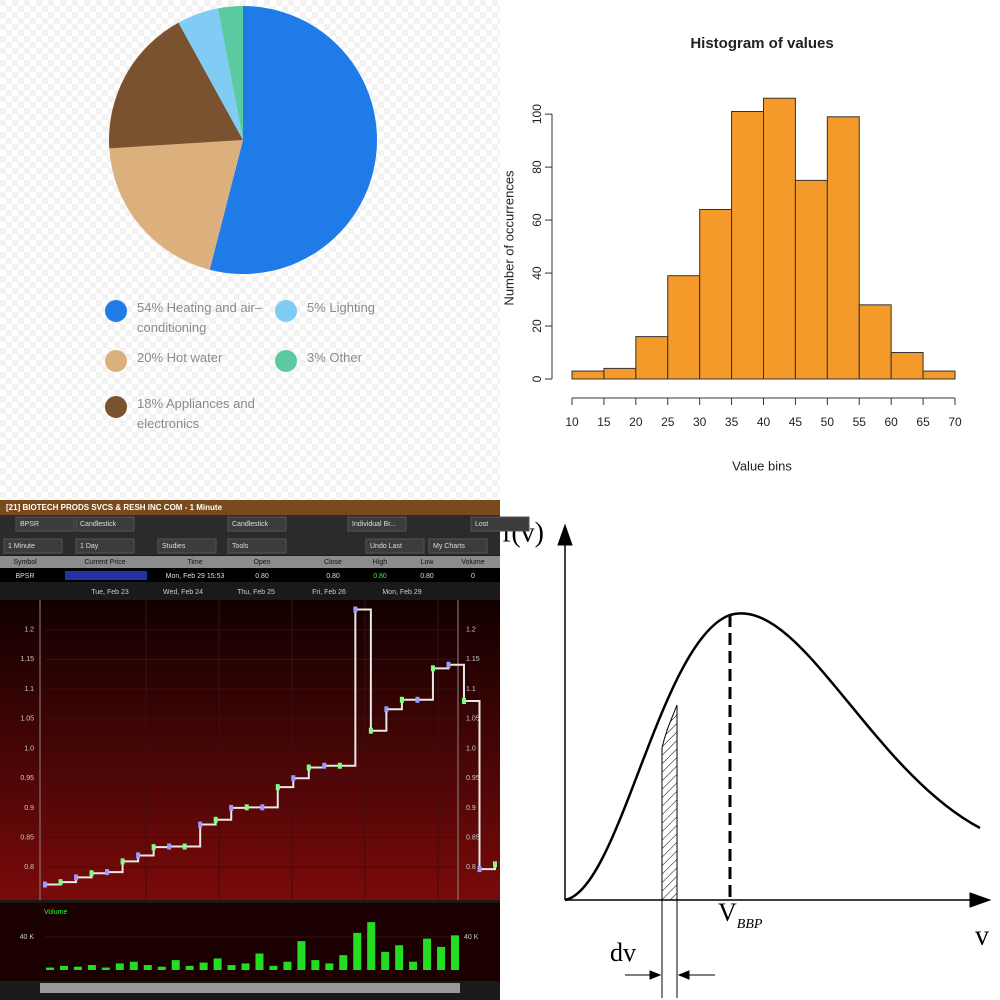 Image resolution: width=1000 pixels, height=1000 pixels. I want to click on x-tick-label: 20, so click(636, 422).